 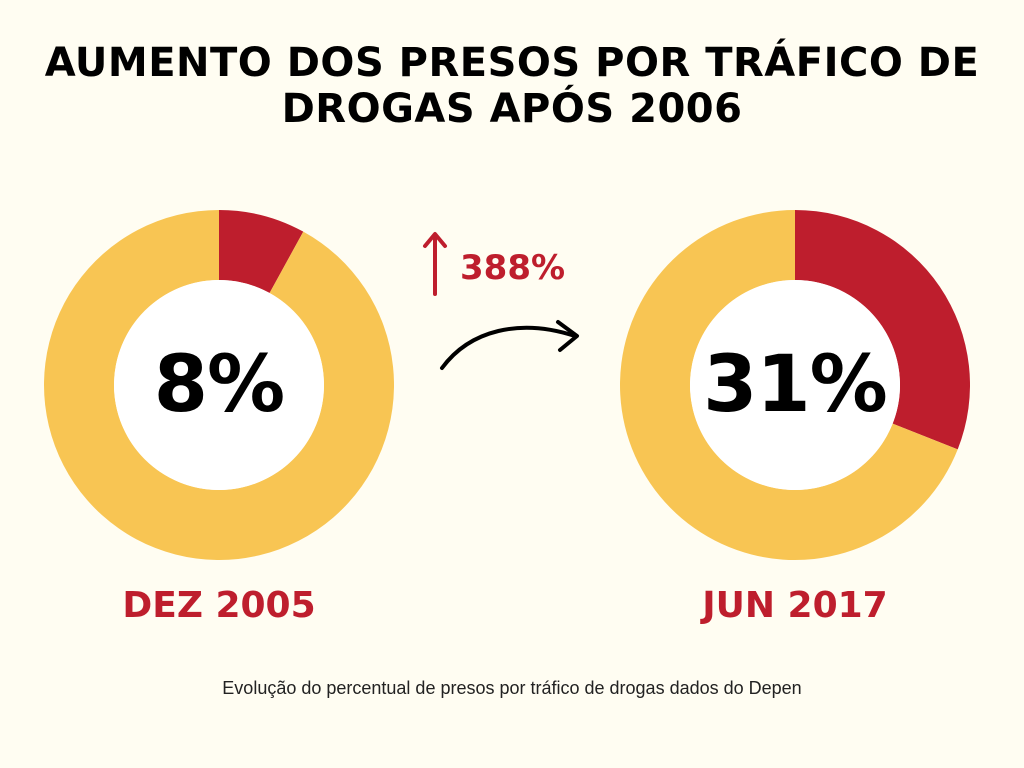 What do you see at coordinates (512, 109) in the screenshot?
I see `title-line-2: DROGAS APÓS 2006` at bounding box center [512, 109].